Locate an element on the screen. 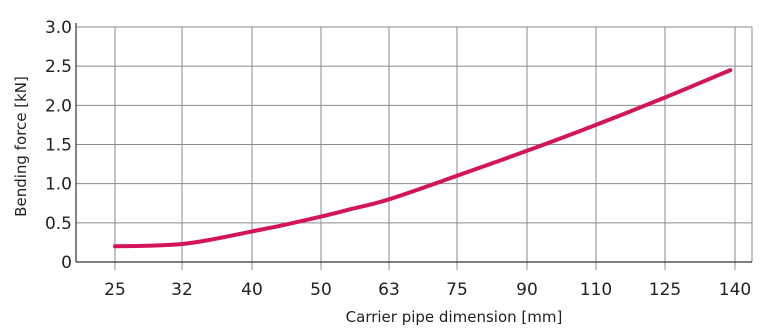  y-tick-label: 2.5 is located at coordinates (58, 67).